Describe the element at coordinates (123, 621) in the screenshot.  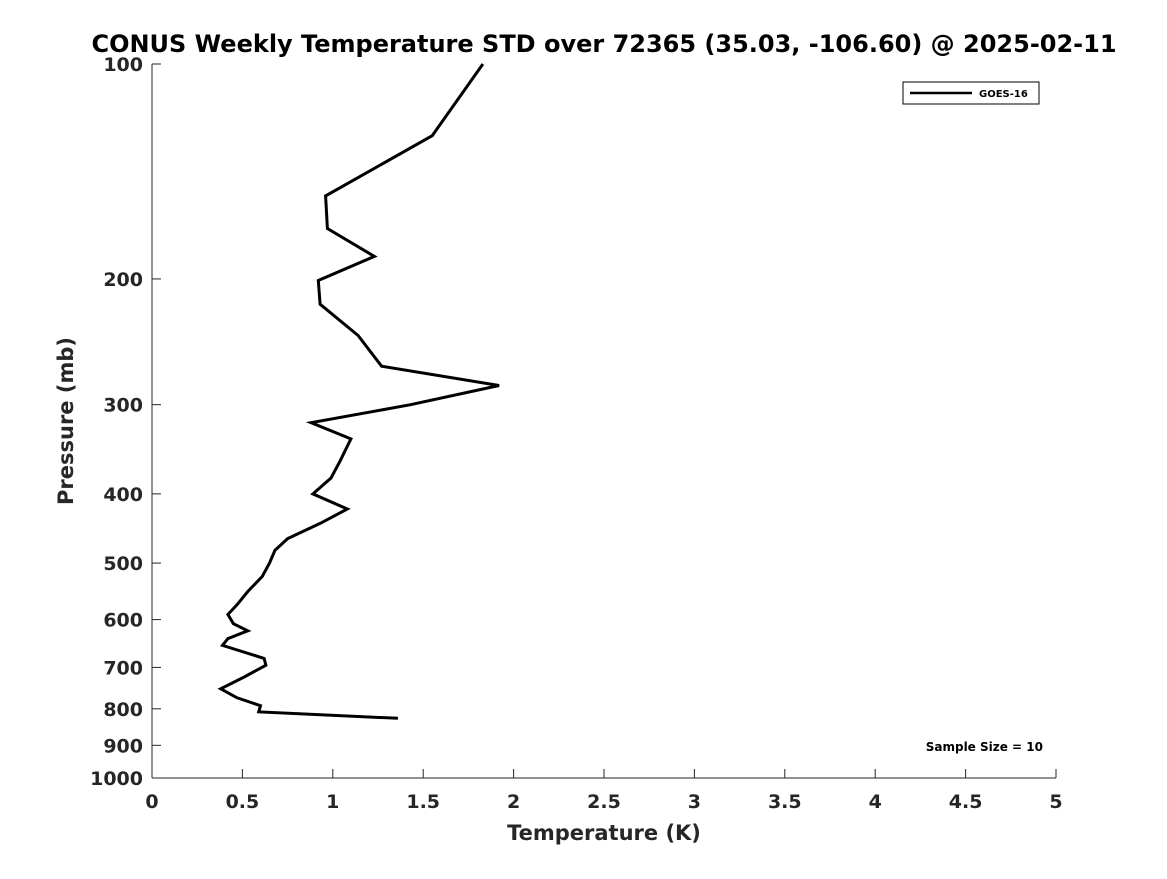
I see `y-tick-label: 600` at that location.